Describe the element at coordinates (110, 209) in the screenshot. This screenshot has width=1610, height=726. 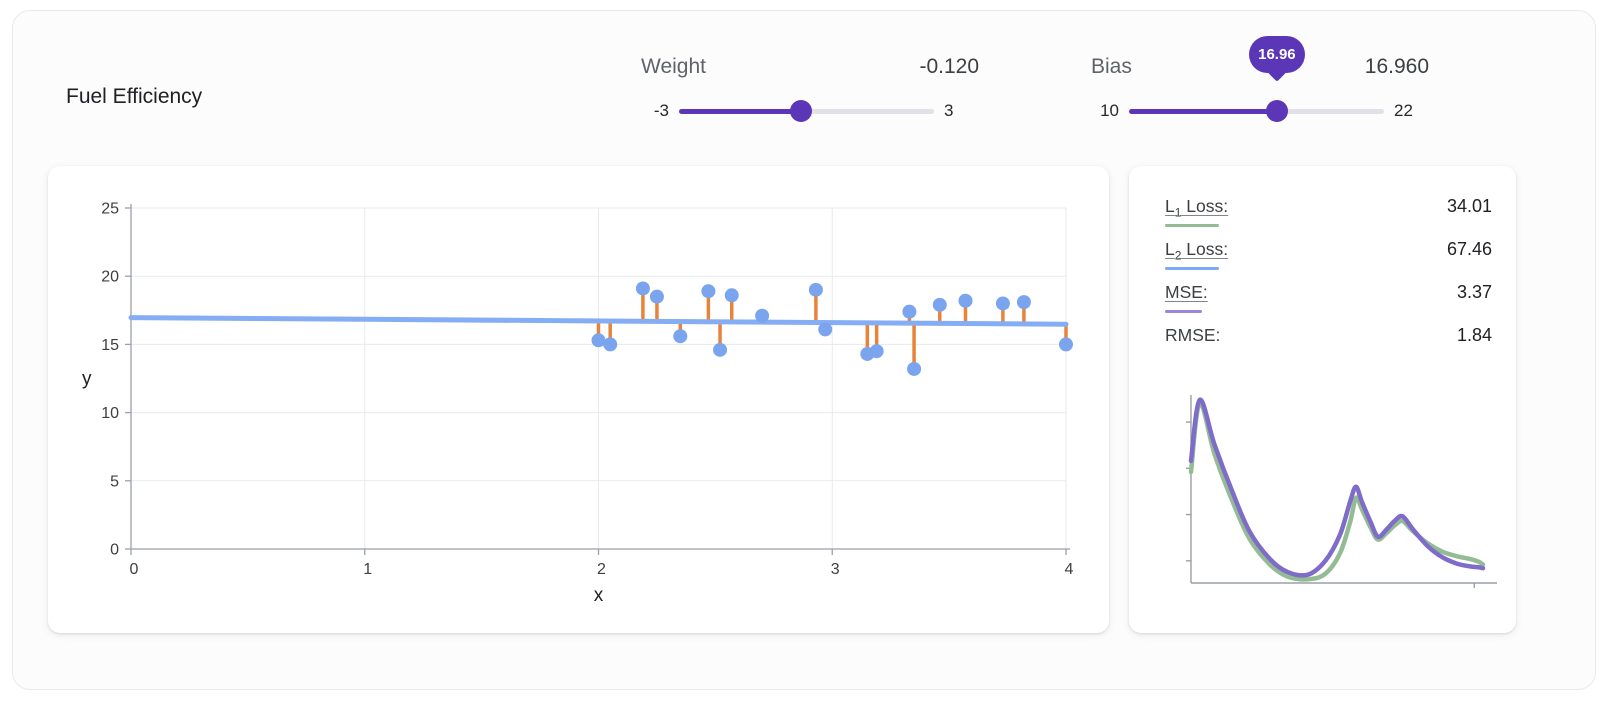
I see `svg-text: 25` at that location.